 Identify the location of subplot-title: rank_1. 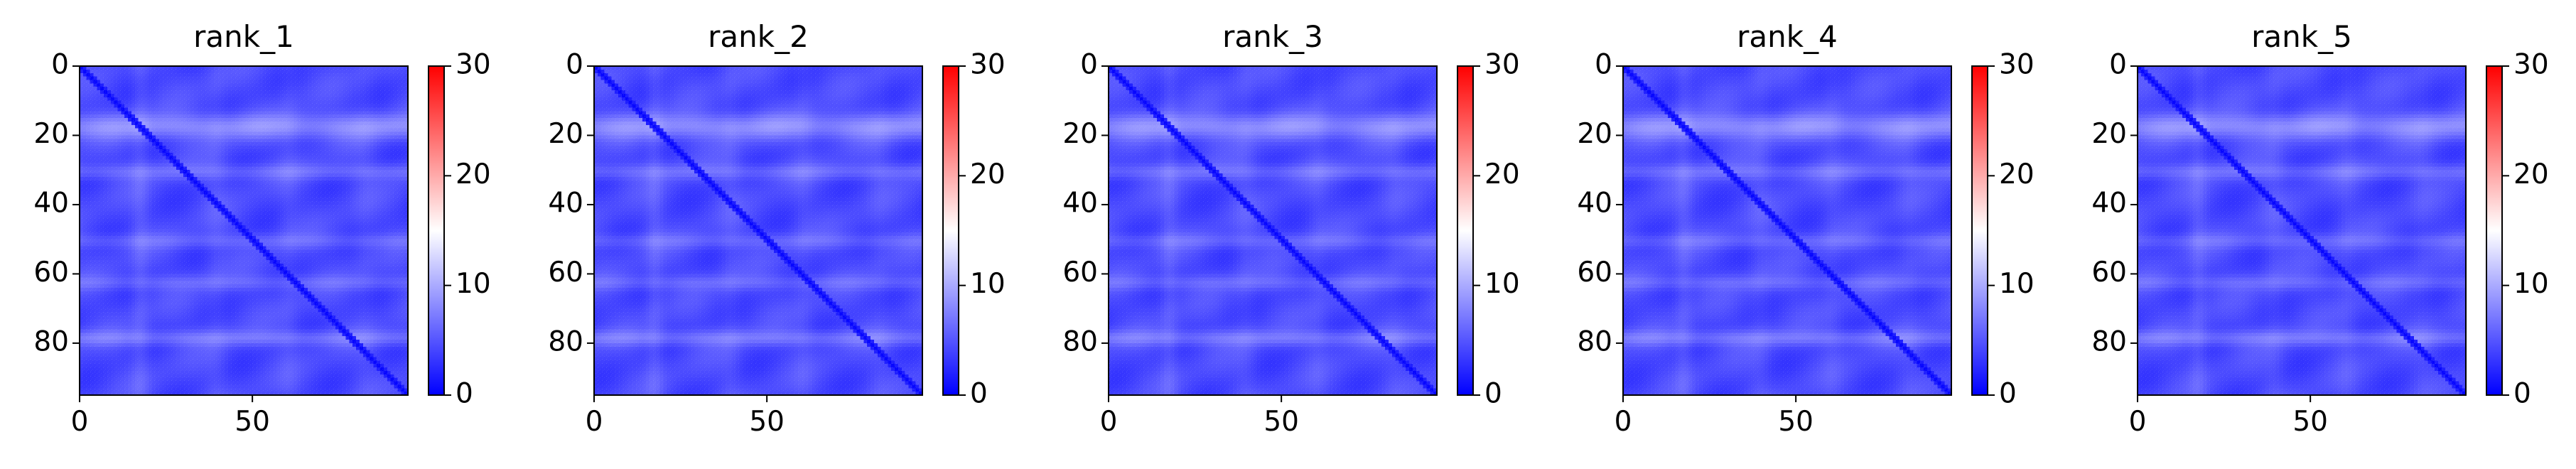
(243, 36).